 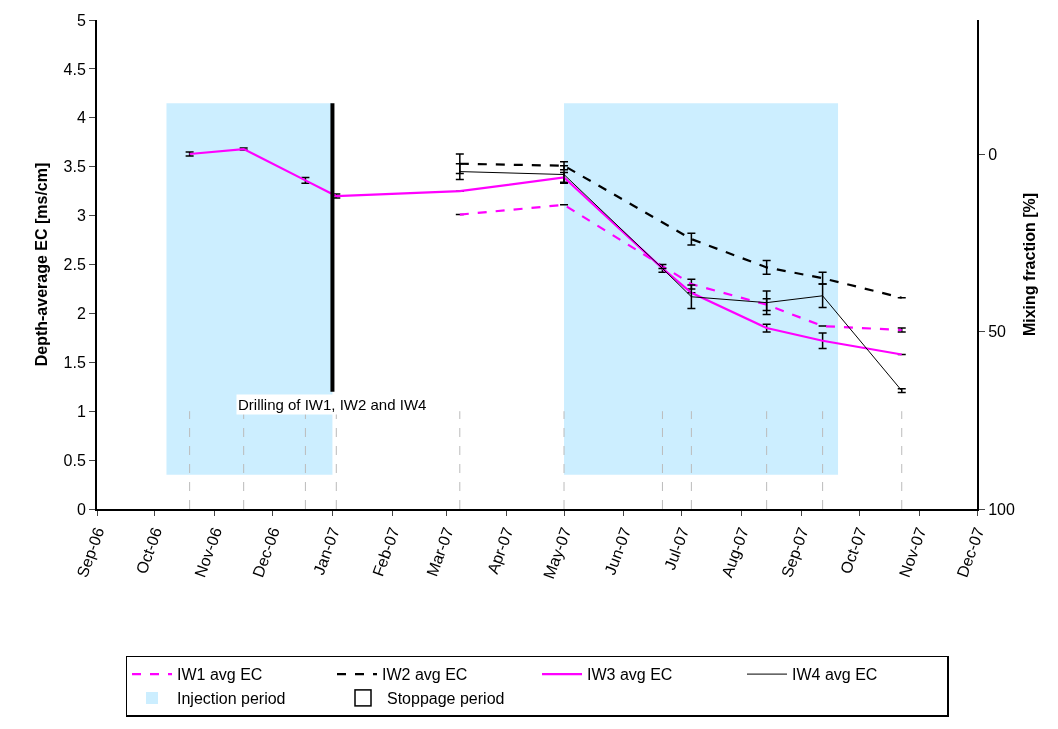 I want to click on text: Stoppage period, so click(x=446, y=698).